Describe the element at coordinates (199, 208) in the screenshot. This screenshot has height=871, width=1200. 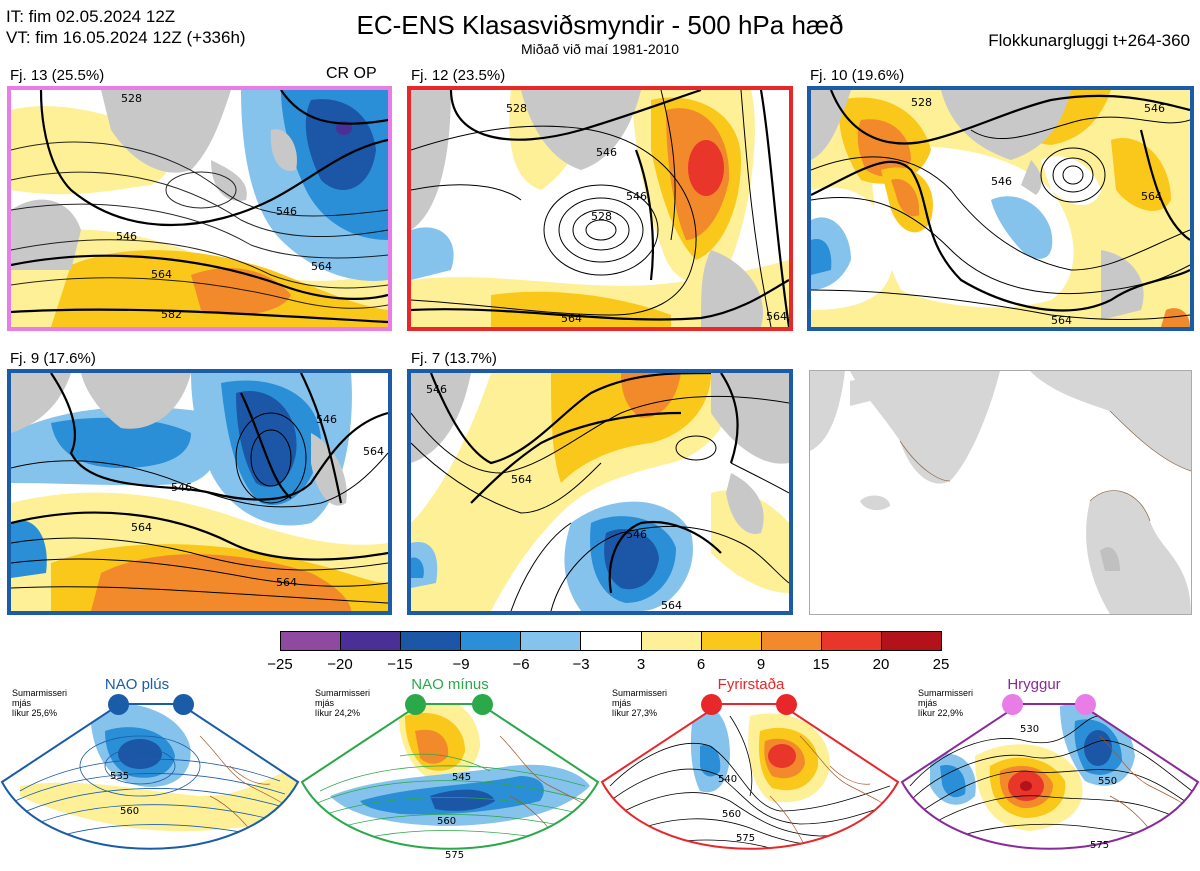
I see `cluster-map-13: 528 546 564 582 546 564` at that location.